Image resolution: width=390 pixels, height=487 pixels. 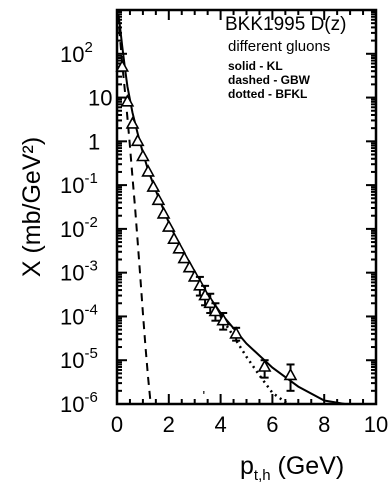 I want to click on annotations: ', so click(x=203, y=396).